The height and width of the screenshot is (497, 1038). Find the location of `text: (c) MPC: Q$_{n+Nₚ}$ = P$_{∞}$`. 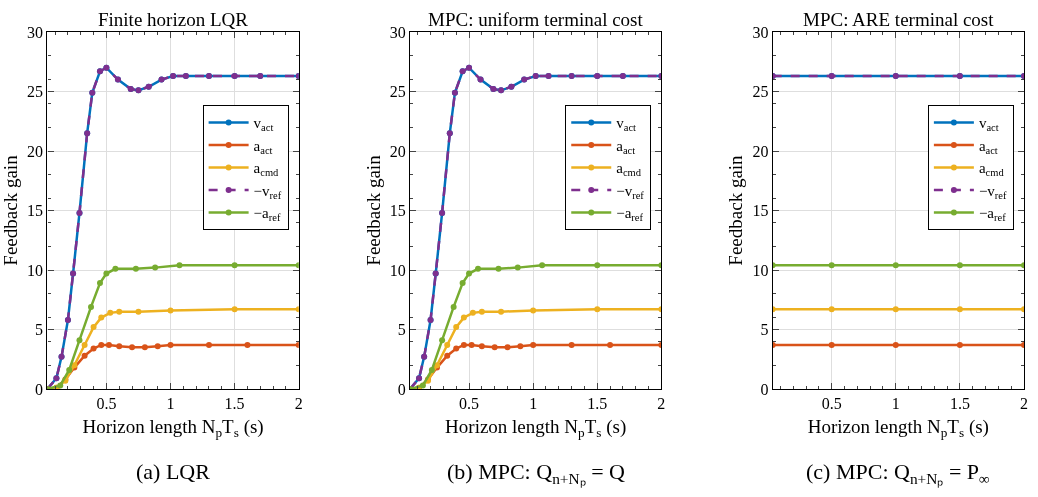

text: (c) MPC: Q$_{n+Nₚ}$ = P$_{∞}$ is located at coordinates (898, 473).